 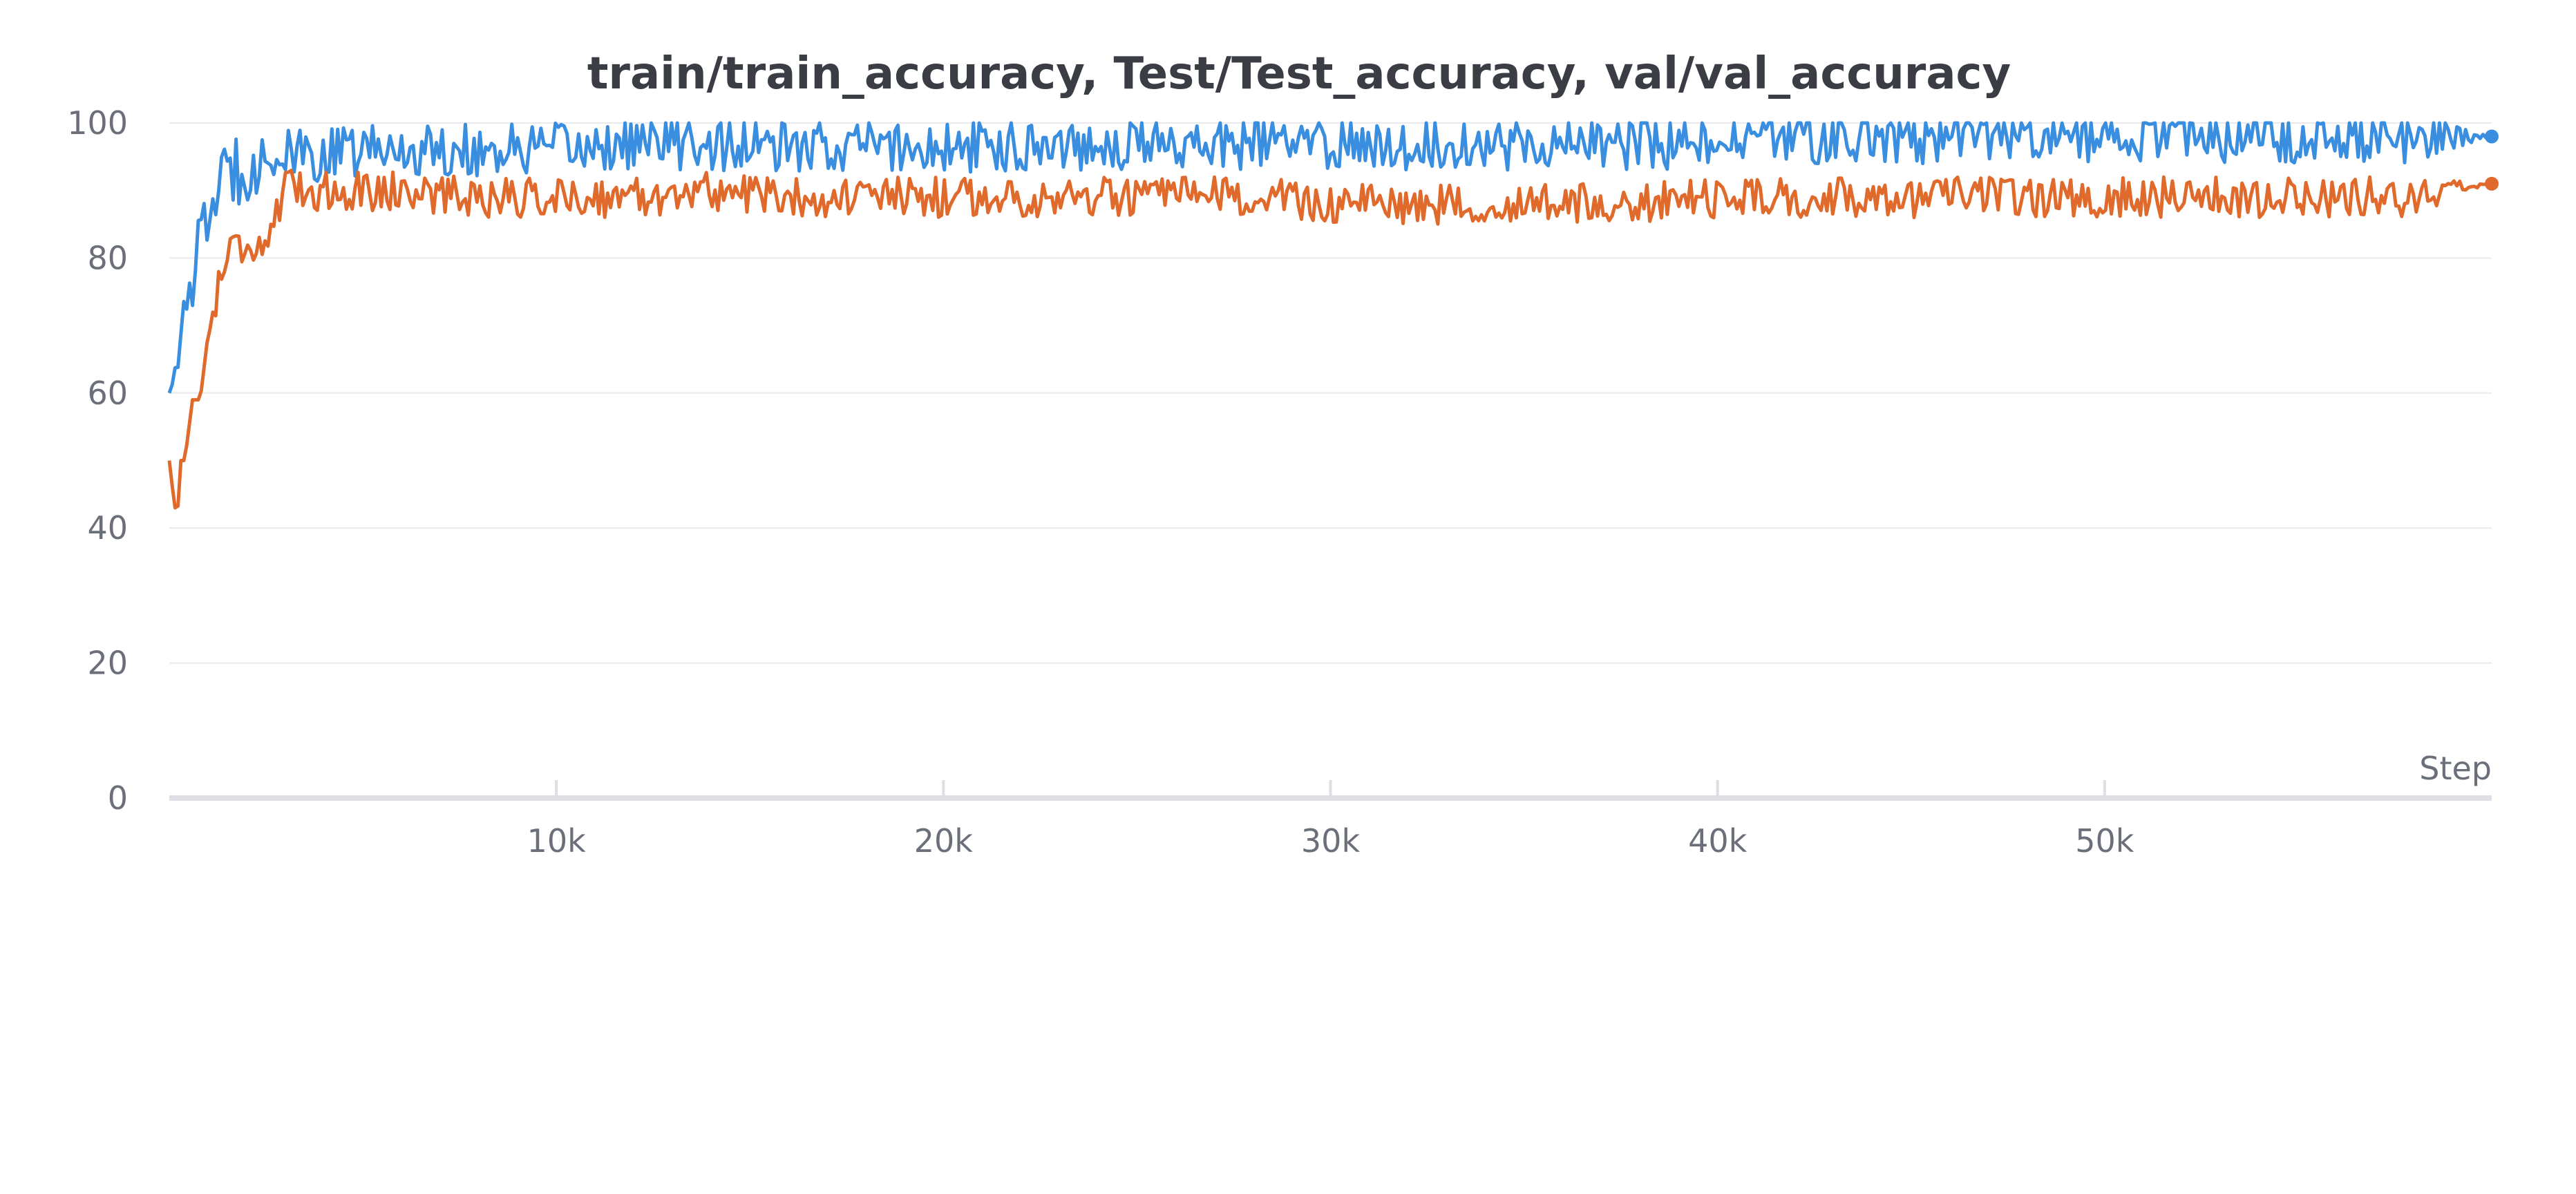 I want to click on y-tick-label: 60, so click(x=107, y=394).